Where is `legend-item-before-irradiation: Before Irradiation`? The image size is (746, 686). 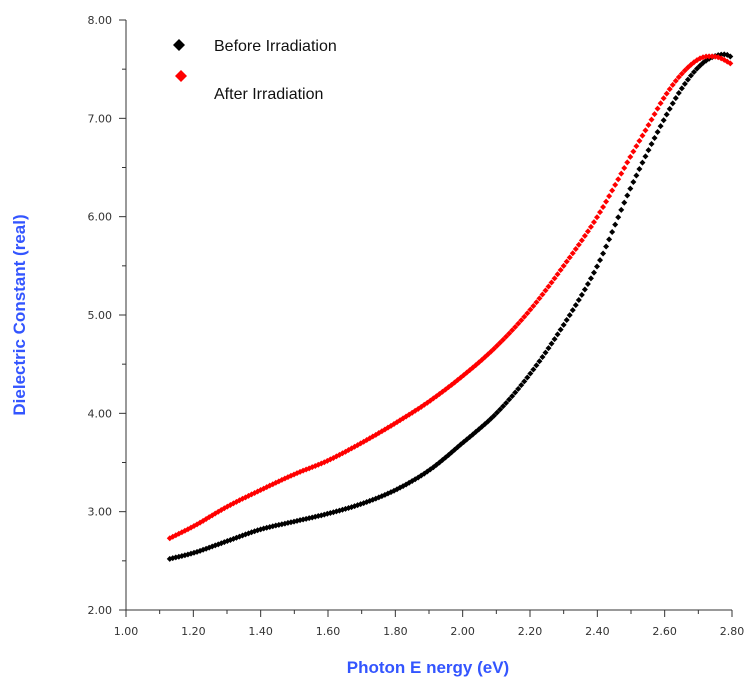 legend-item-before-irradiation: Before Irradiation is located at coordinates (255, 46).